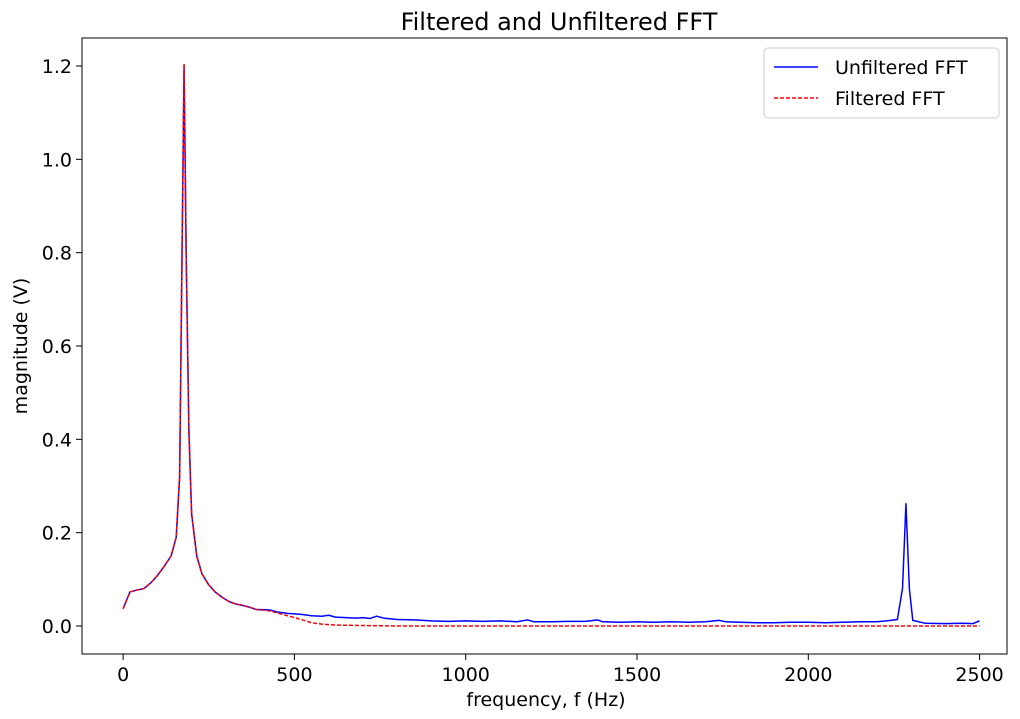  What do you see at coordinates (808, 675) in the screenshot?
I see `x-tick-label: 2000` at bounding box center [808, 675].